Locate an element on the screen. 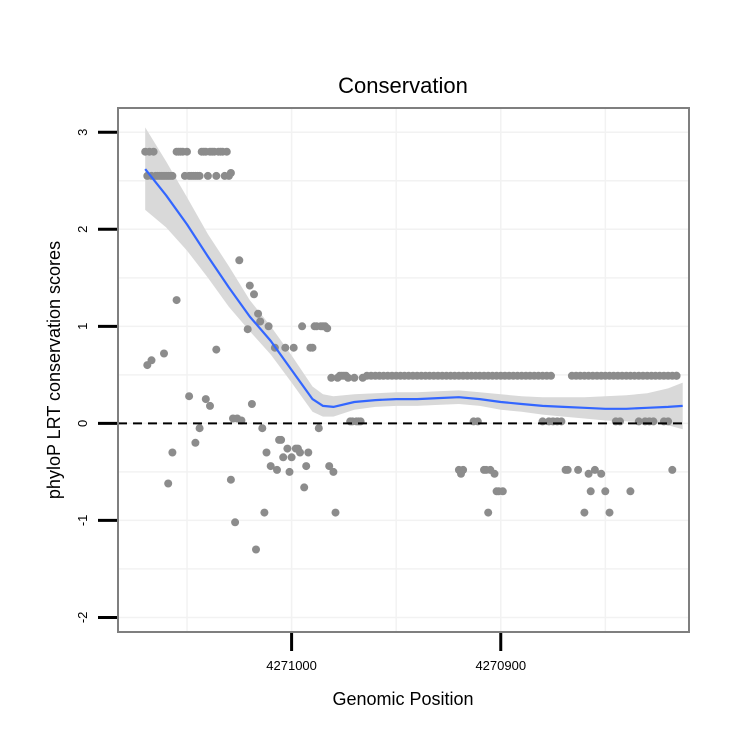  y-tick-label: 3 is located at coordinates (82, 132).